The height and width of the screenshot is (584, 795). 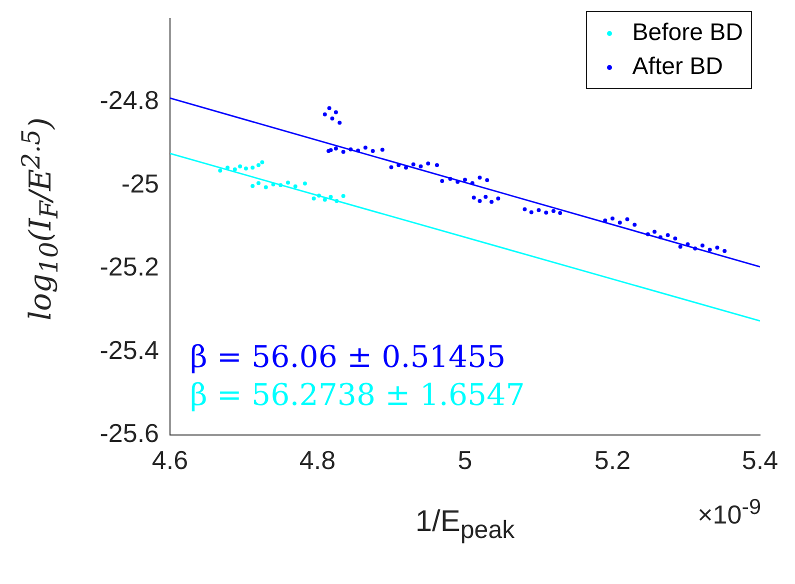 I want to click on x-tick-label: 5.2, so click(x=612, y=459).